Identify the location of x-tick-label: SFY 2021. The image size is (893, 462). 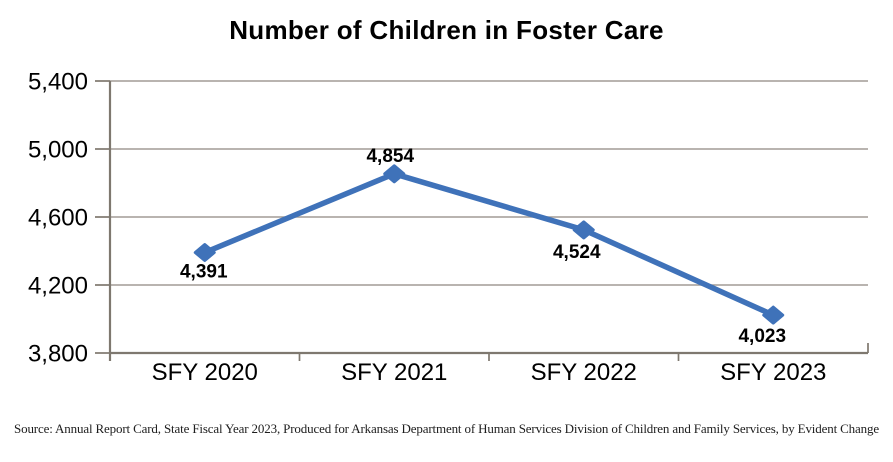
(394, 372).